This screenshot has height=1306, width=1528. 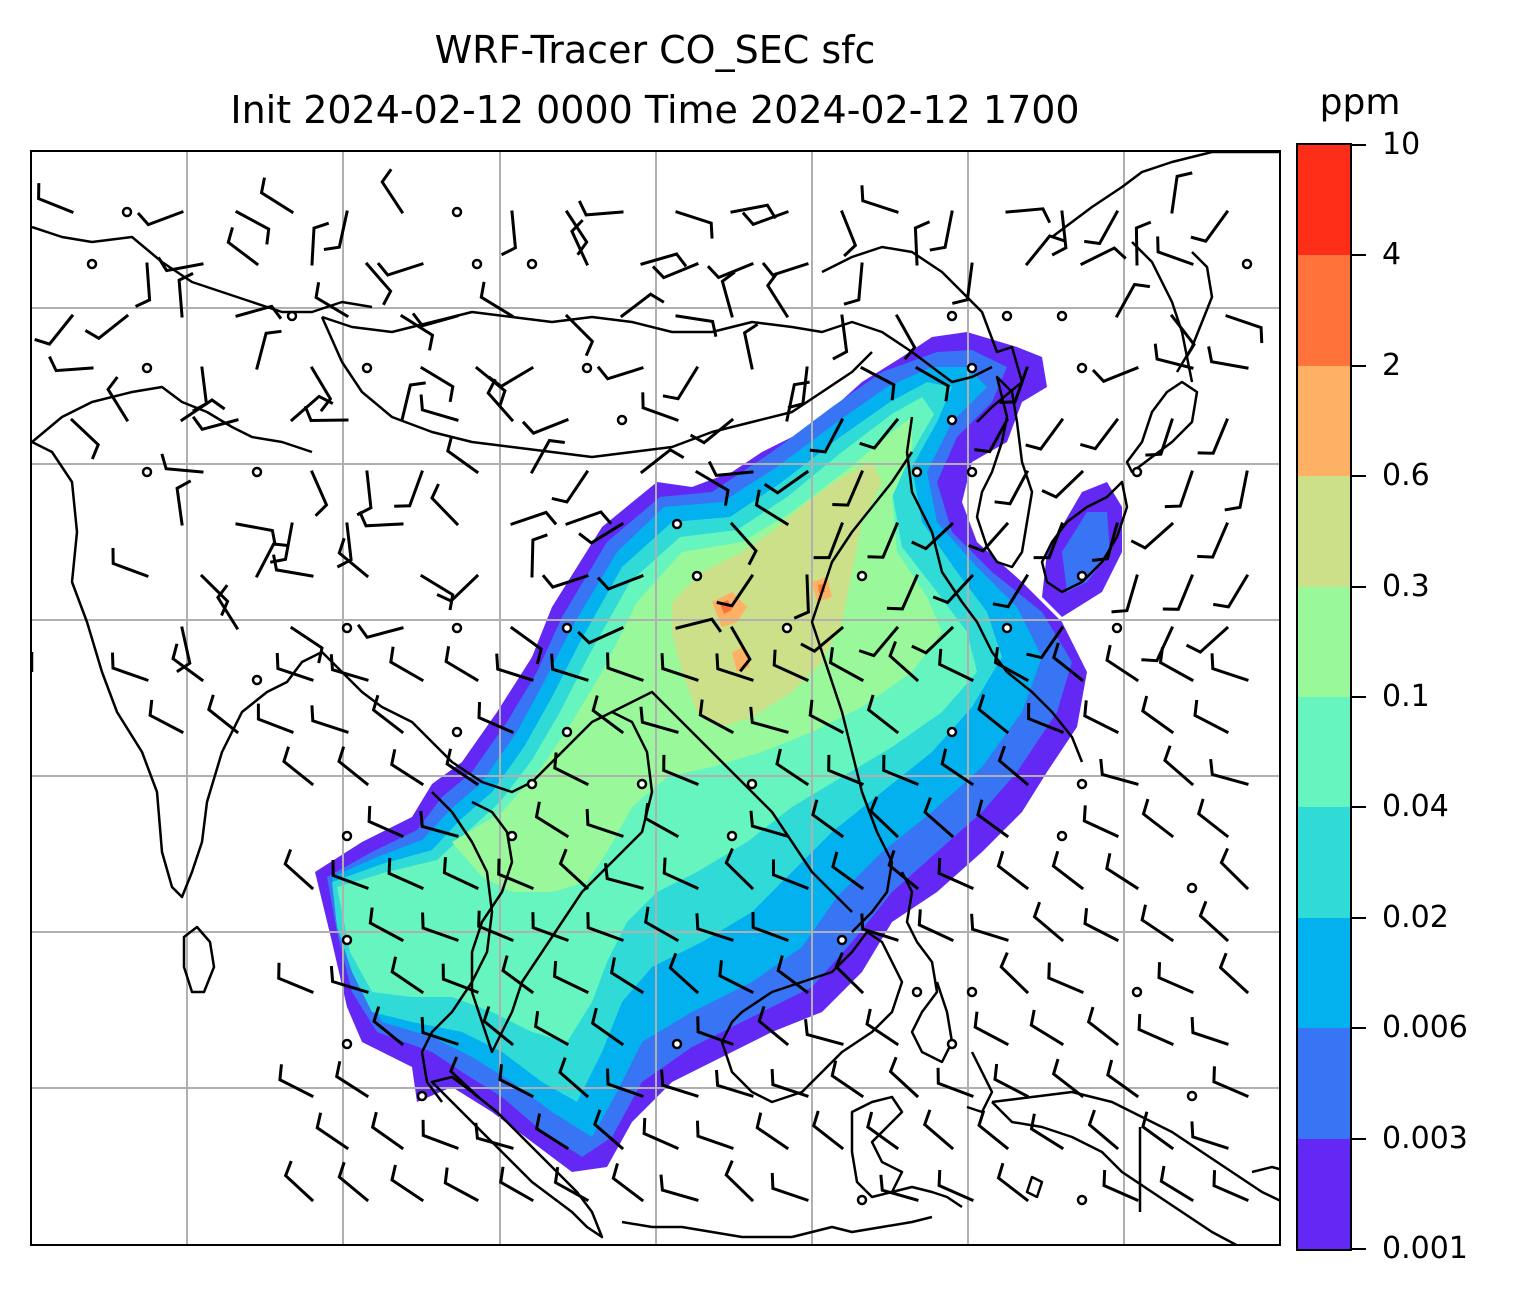 I want to click on colorbar-tick-label: 0.3, so click(x=1406, y=586).